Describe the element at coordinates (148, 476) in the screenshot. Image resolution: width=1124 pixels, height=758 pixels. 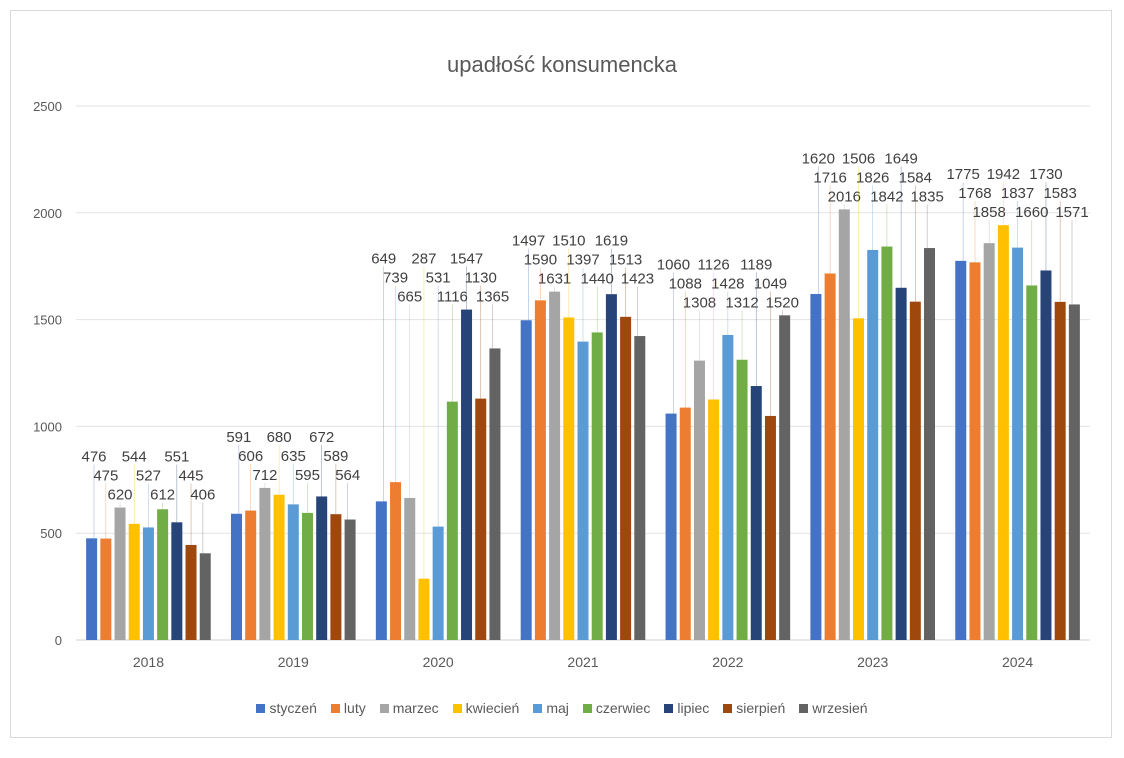
I see `data-label: 527` at that location.